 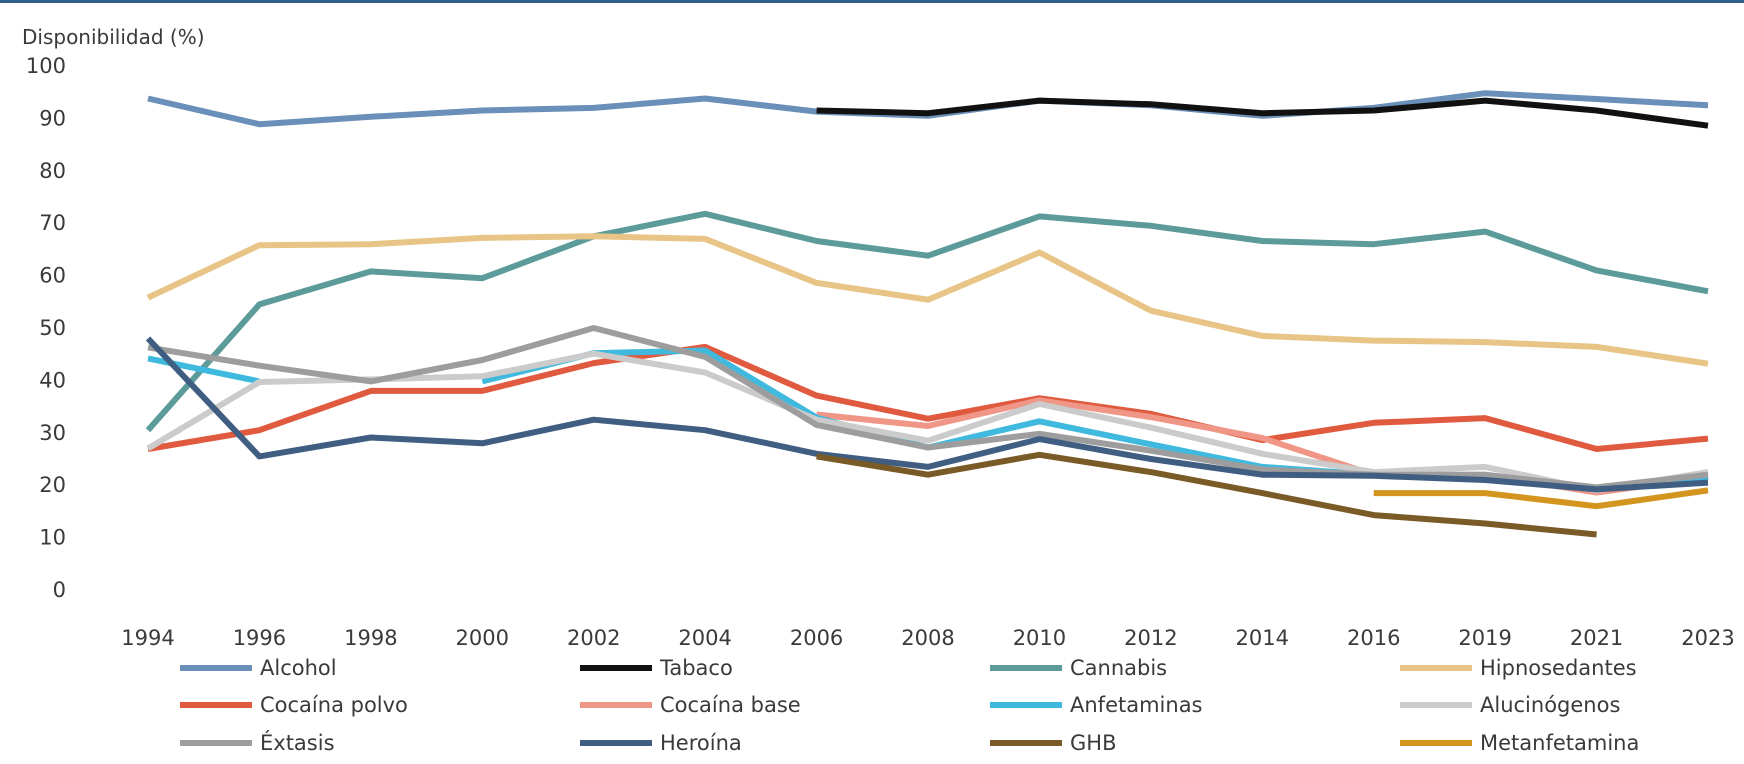 What do you see at coordinates (52, 223) in the screenshot?
I see `y-tick-label: 70` at bounding box center [52, 223].